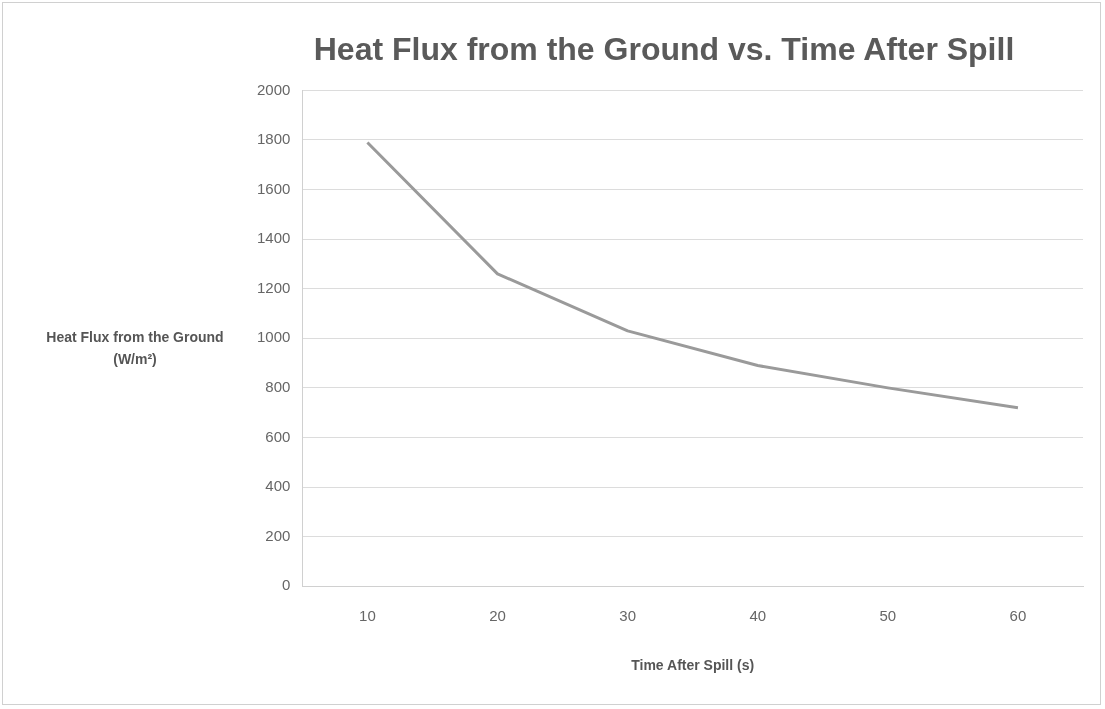 This screenshot has height=709, width=1105. Describe the element at coordinates (888, 616) in the screenshot. I see `x-tick-label: 50` at that location.